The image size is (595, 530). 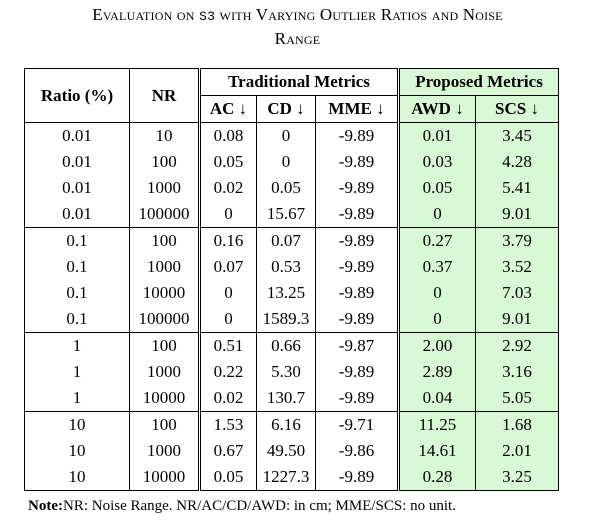 I want to click on cell-awd: 0.01, so click(x=436, y=135).